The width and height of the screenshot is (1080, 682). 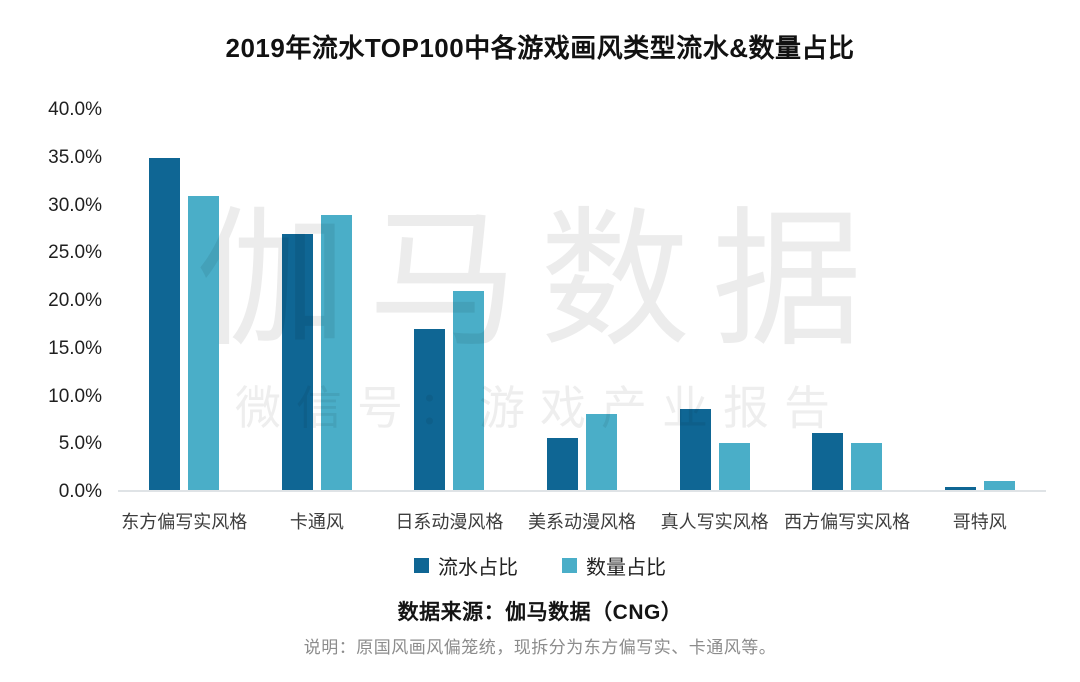 What do you see at coordinates (75, 253) in the screenshot?
I see `y-tick-label: 25.0%` at bounding box center [75, 253].